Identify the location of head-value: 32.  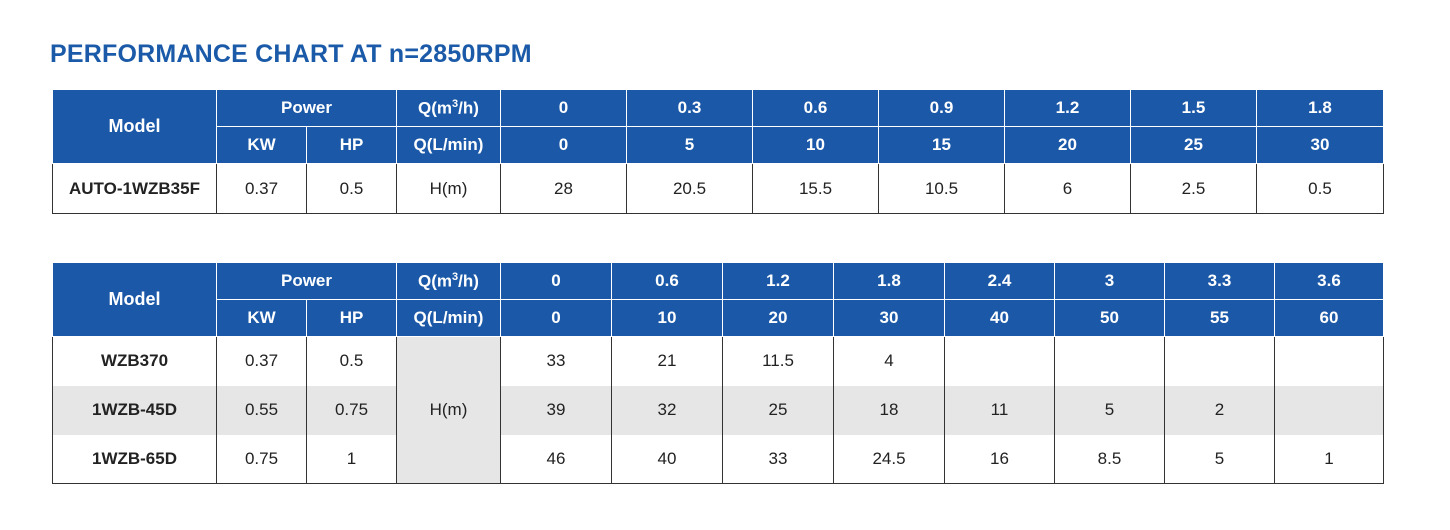
(667, 410).